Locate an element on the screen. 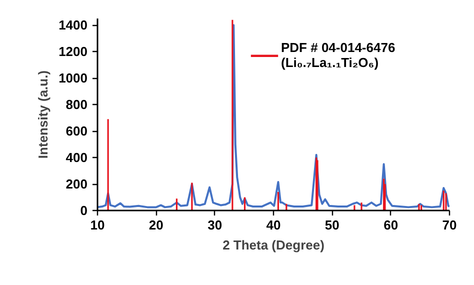  y-tick-label: 0 is located at coordinates (84, 210).